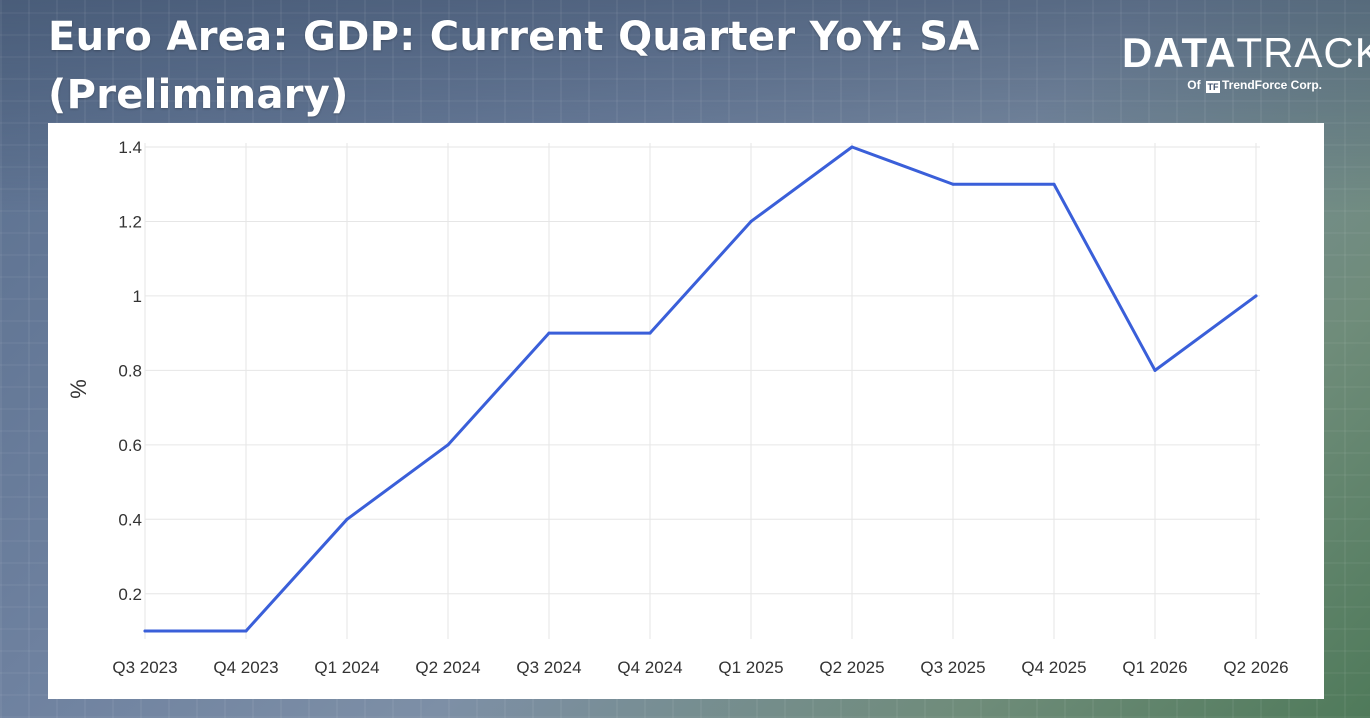 Image resolution: width=1370 pixels, height=718 pixels. Describe the element at coordinates (1255, 667) in the screenshot. I see `x-tick-label: Q2 2026` at that location.